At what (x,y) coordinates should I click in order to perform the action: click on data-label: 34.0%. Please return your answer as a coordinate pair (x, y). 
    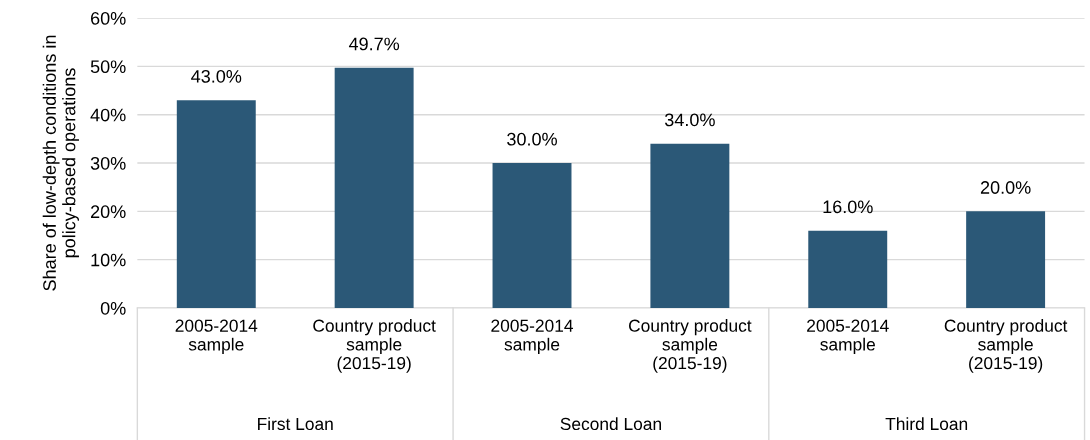
    Looking at the image, I should click on (689, 120).